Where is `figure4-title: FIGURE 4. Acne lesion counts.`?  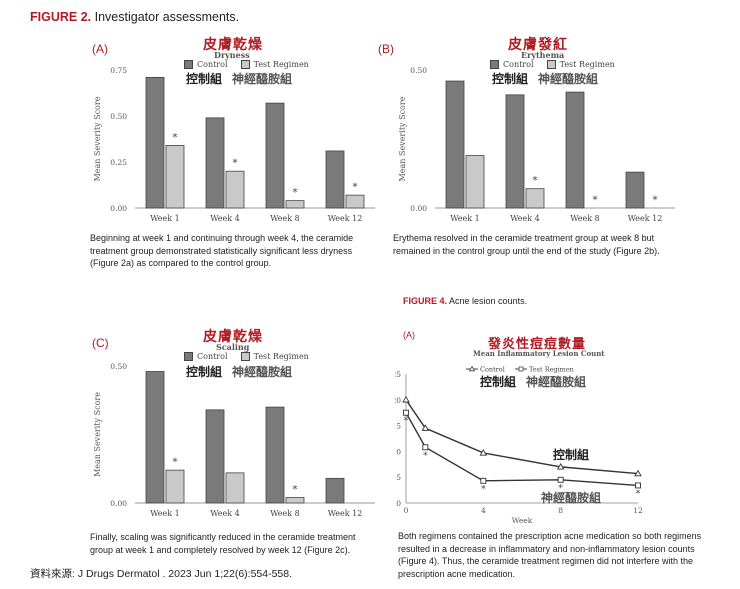 figure4-title: FIGURE 4. Acne lesion counts. is located at coordinates (465, 301).